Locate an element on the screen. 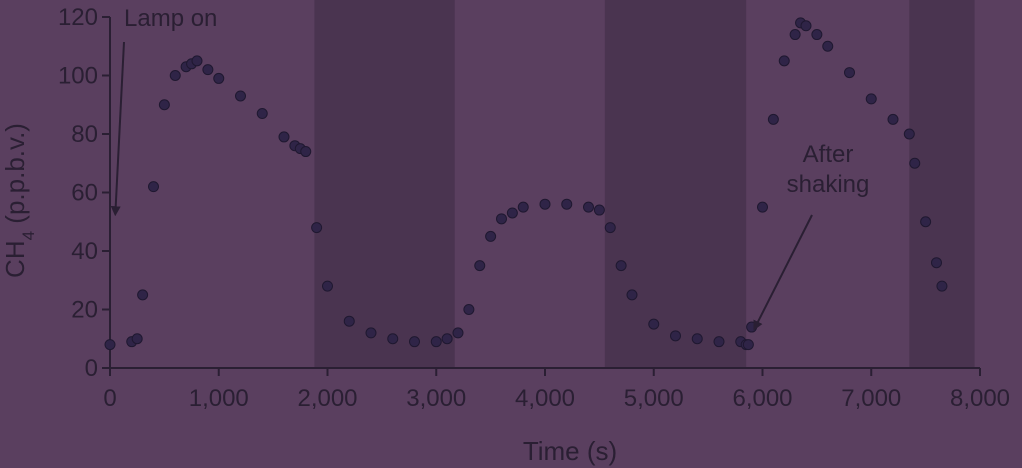 This screenshot has width=1022, height=468. x-tick-label: 3,000 is located at coordinates (436, 398).